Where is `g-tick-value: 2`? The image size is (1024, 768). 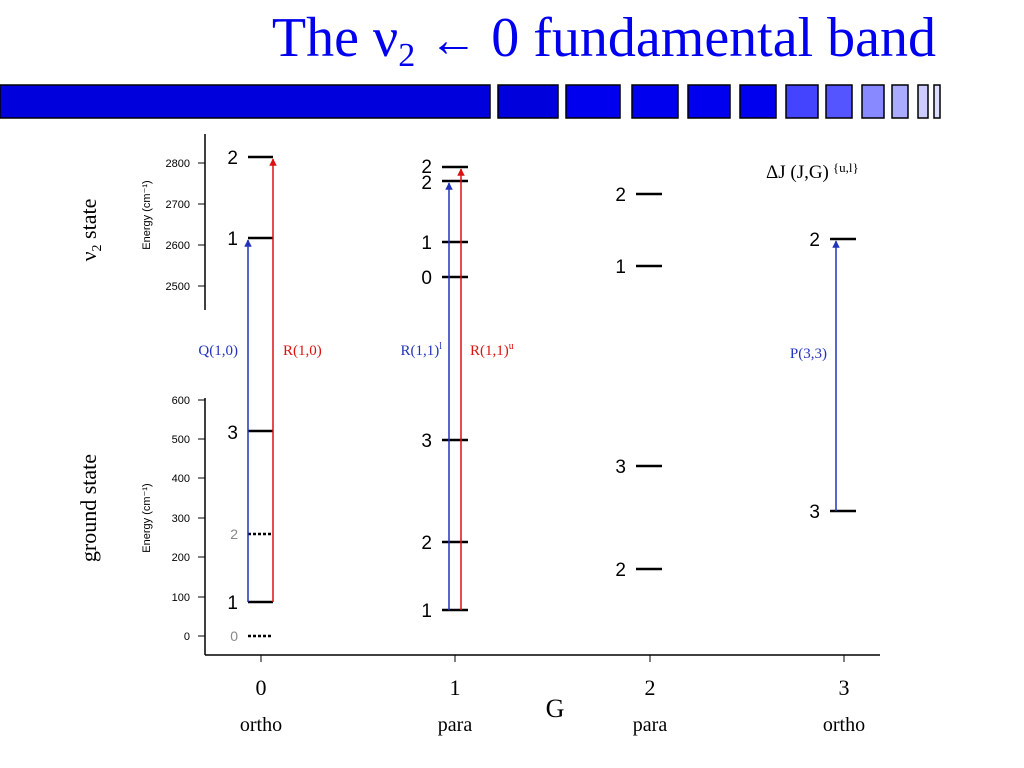 g-tick-value: 2 is located at coordinates (650, 687).